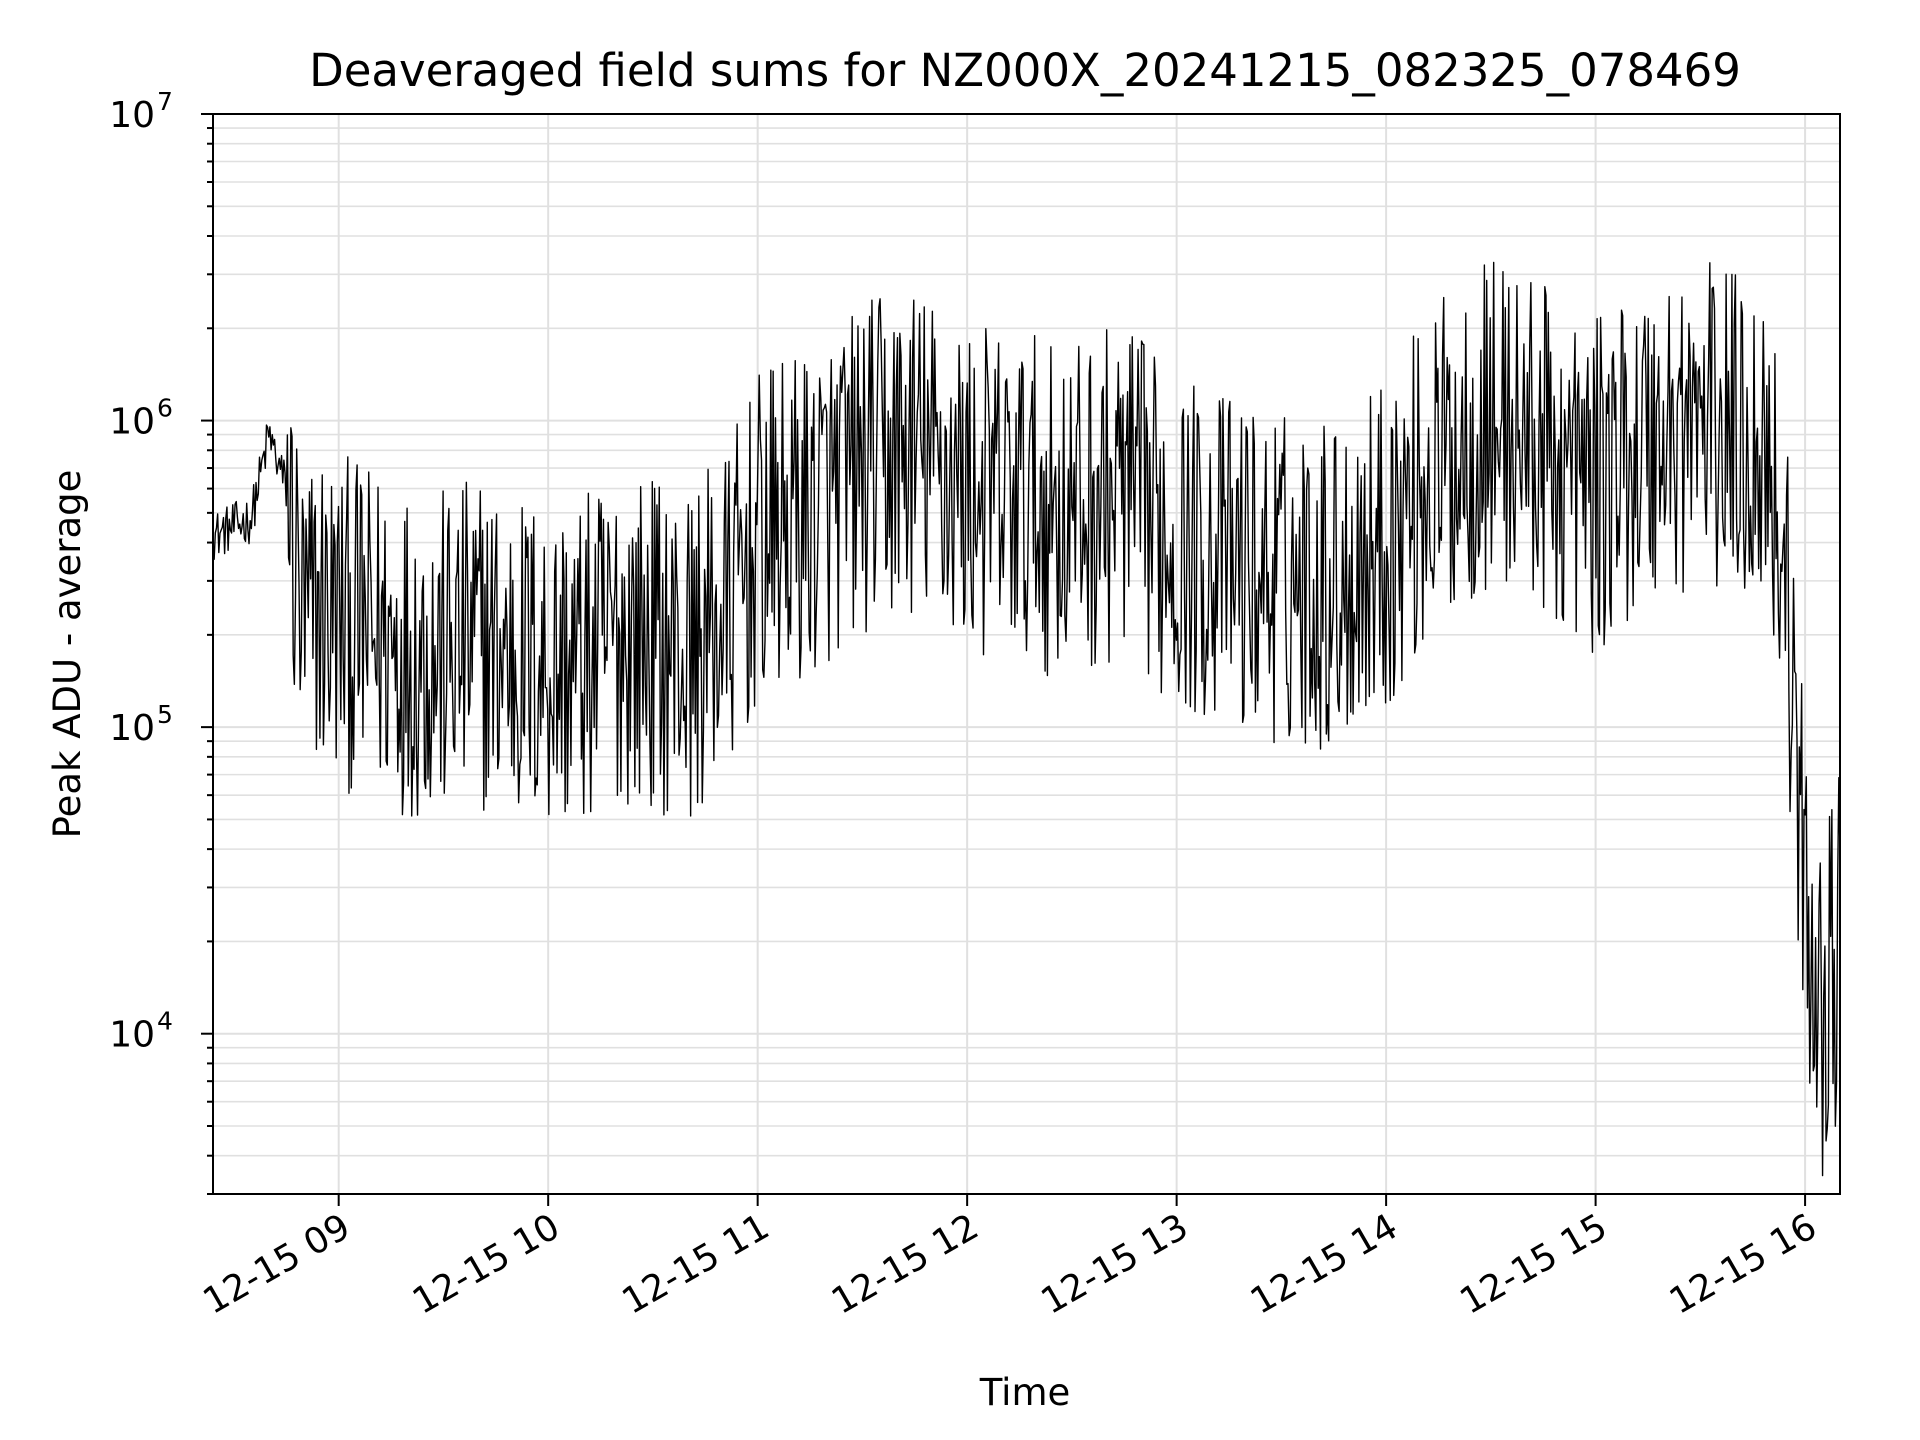  What do you see at coordinates (277, 1264) in the screenshot?
I see `x-tick-label: 12-15 09` at bounding box center [277, 1264].